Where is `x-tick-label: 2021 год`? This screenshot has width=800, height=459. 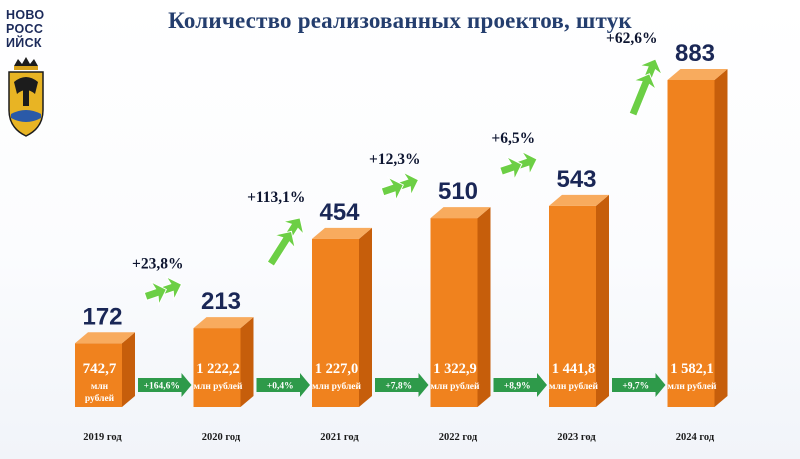 x-tick-label: 2021 год is located at coordinates (339, 437).